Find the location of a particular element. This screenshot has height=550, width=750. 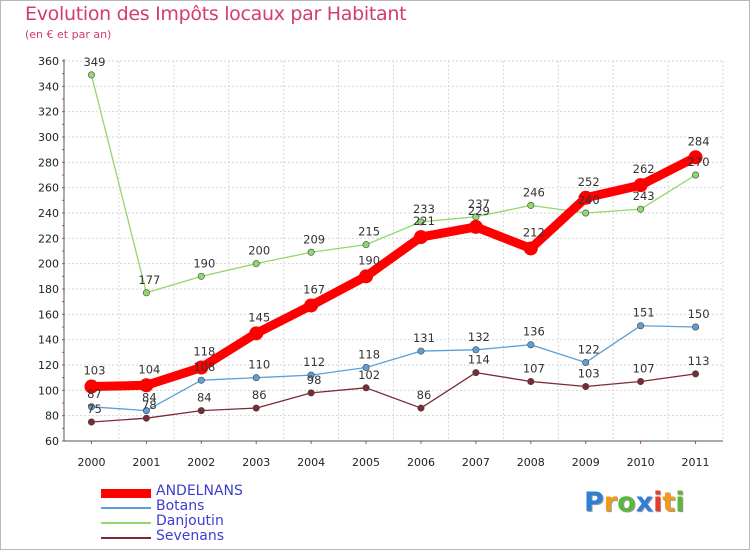

data-label-danjoutin: 240 is located at coordinates (589, 200).